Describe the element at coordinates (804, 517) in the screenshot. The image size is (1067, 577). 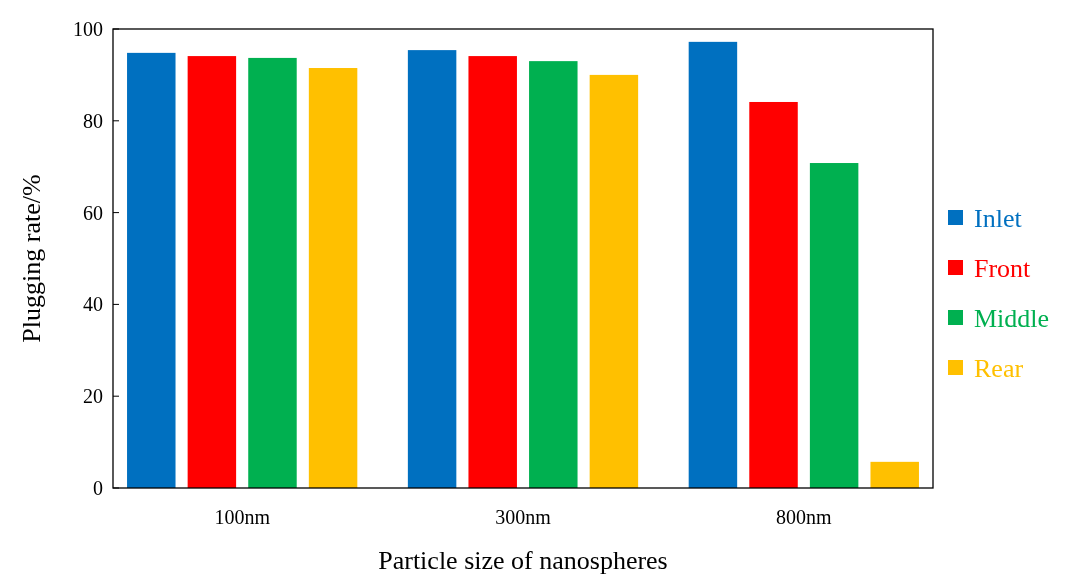
I see `x-tick-label: 800nm` at that location.